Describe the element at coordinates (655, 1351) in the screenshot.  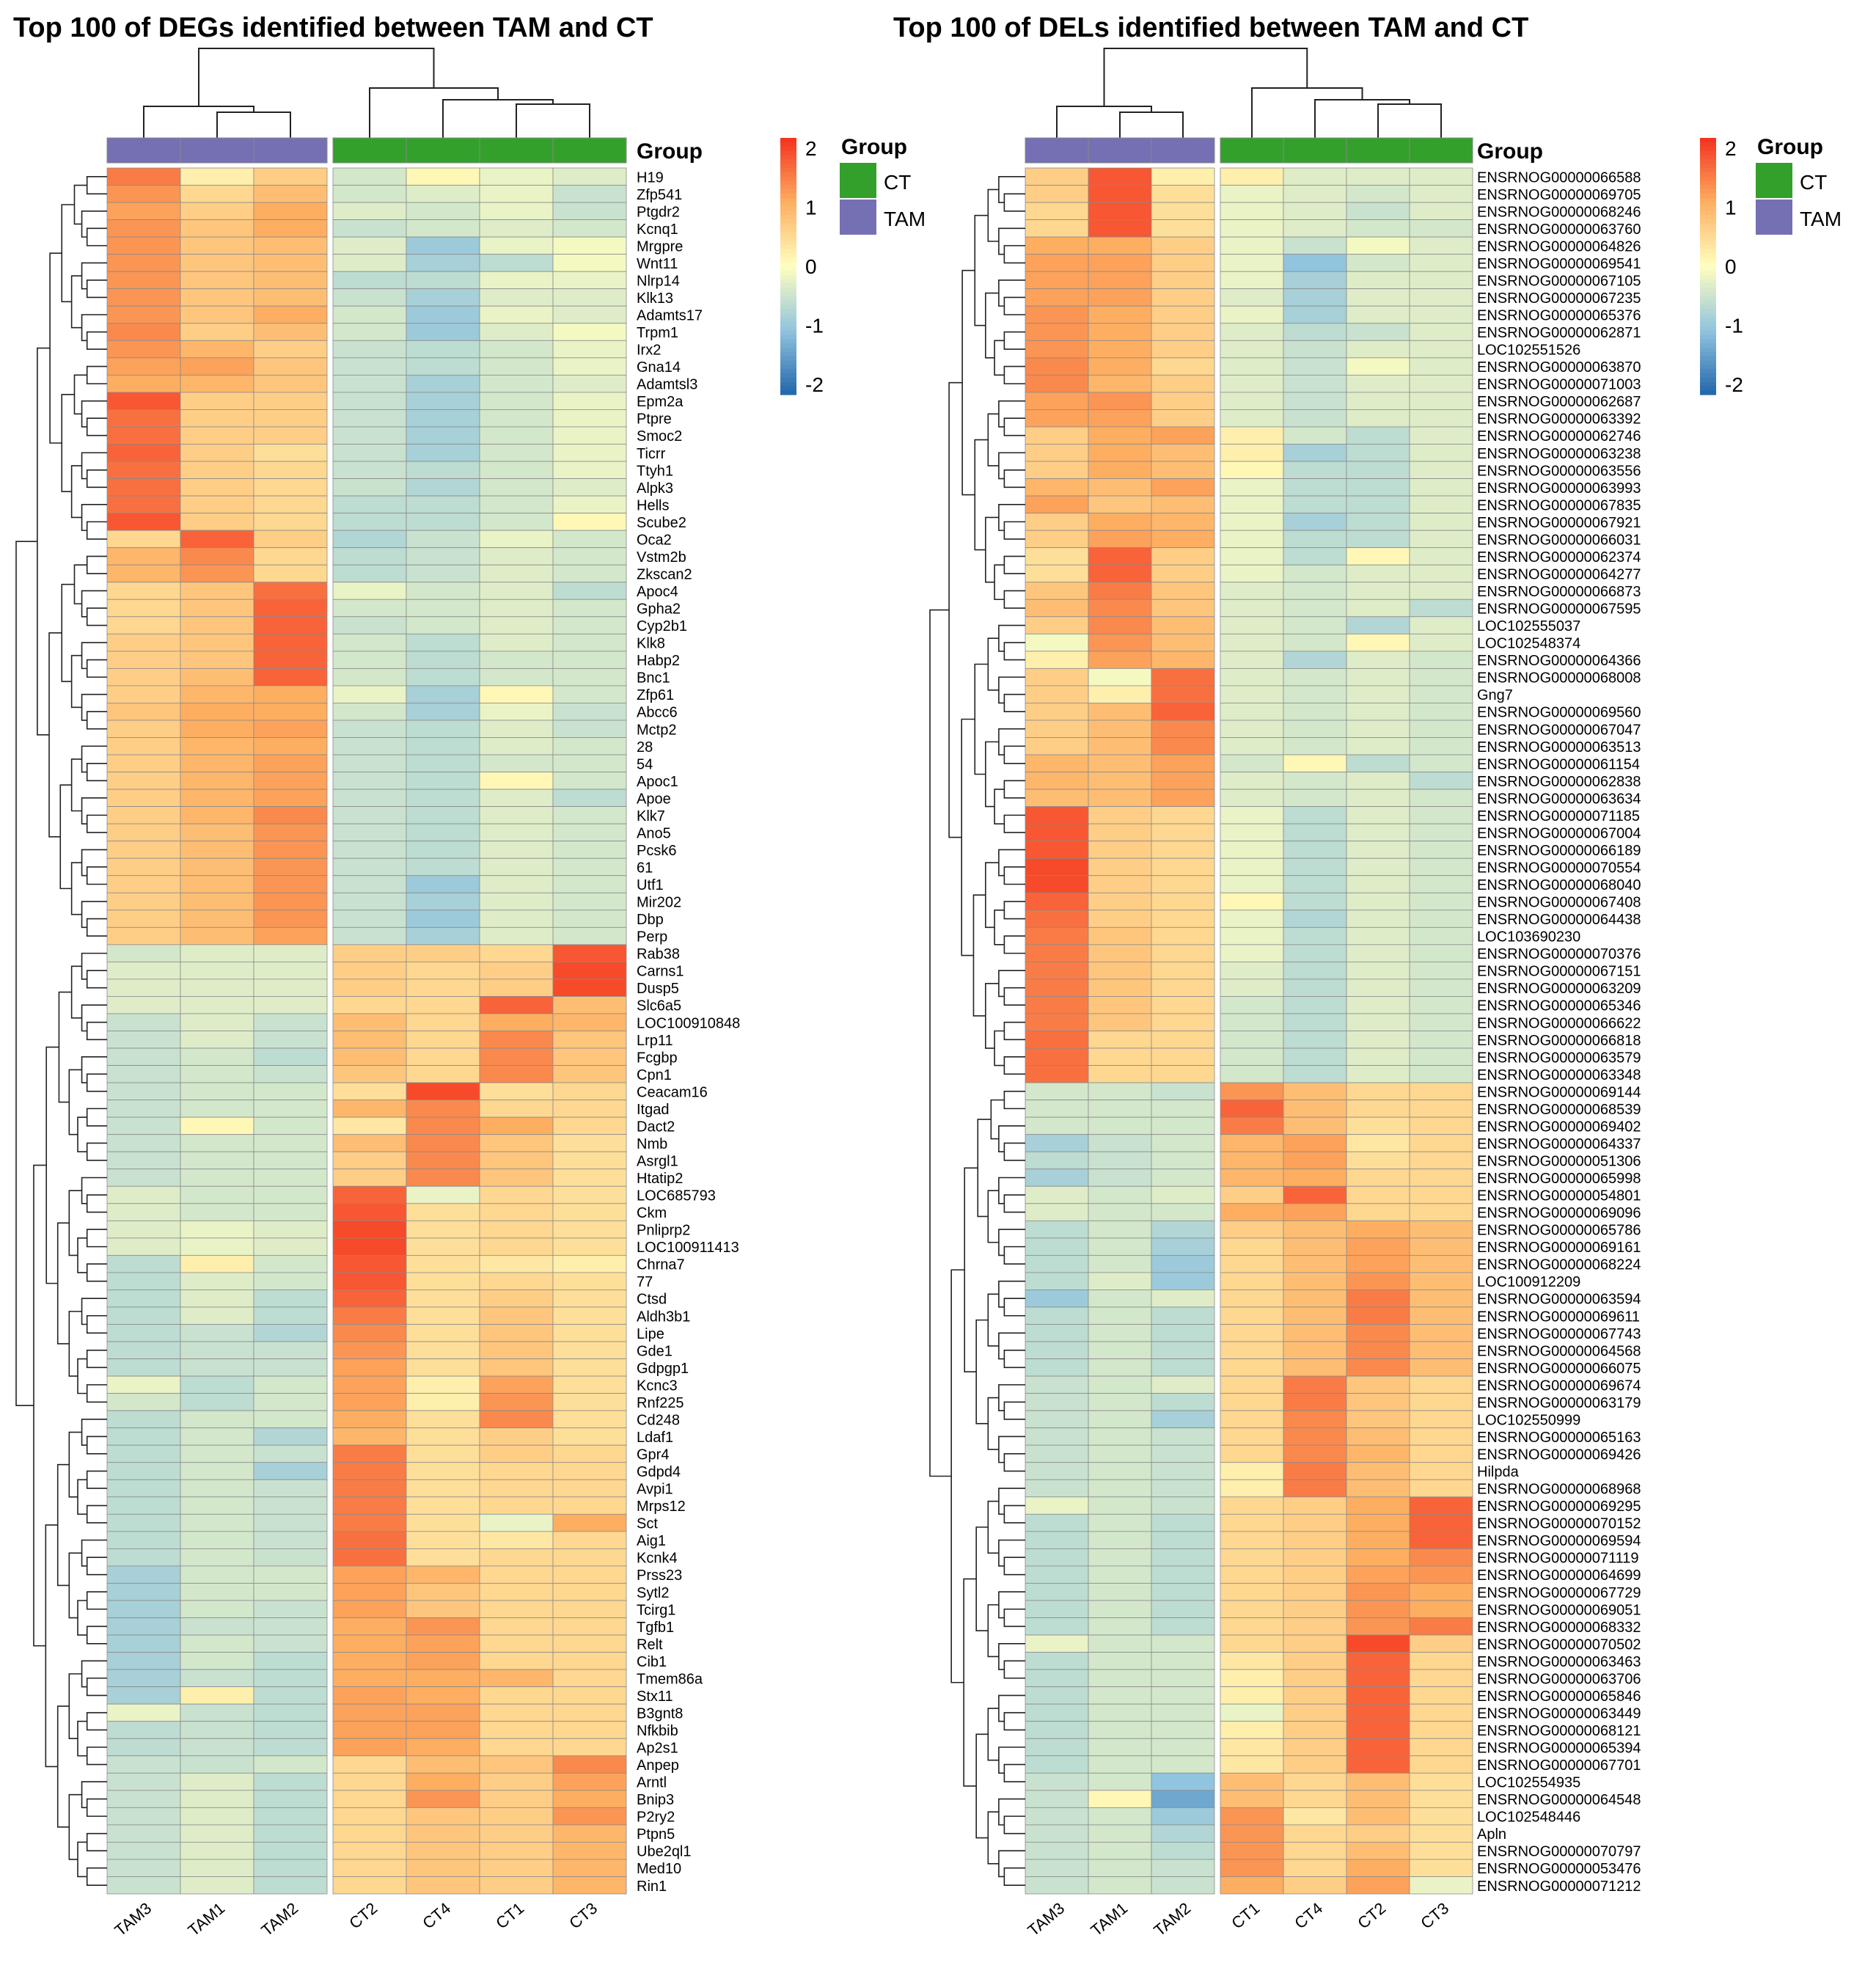
I see `row-label: Gde1` at that location.